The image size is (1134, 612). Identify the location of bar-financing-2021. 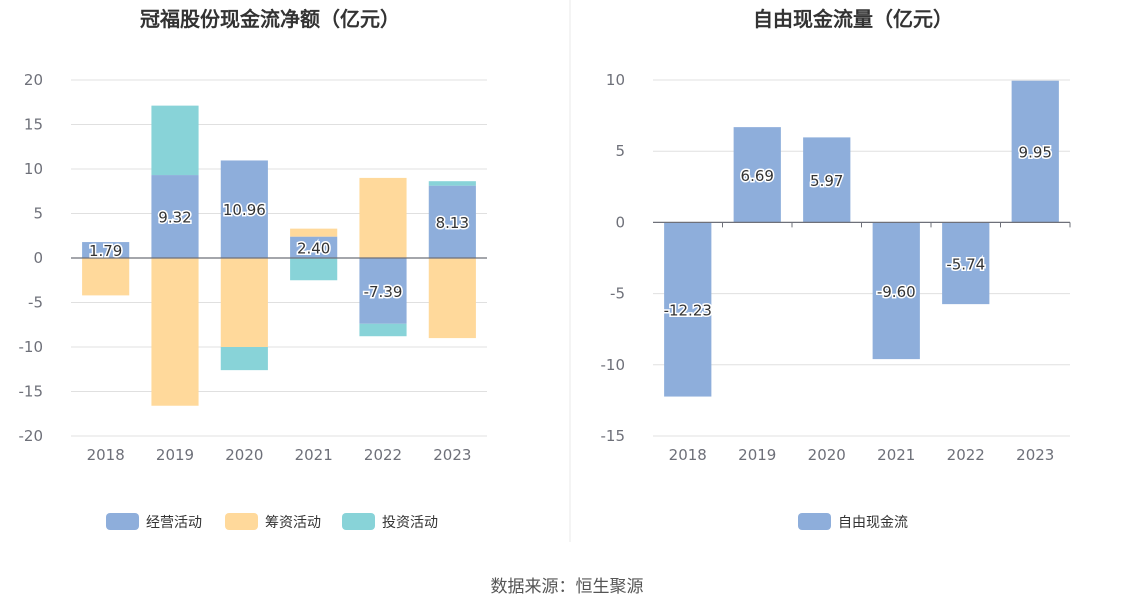
(314, 232).